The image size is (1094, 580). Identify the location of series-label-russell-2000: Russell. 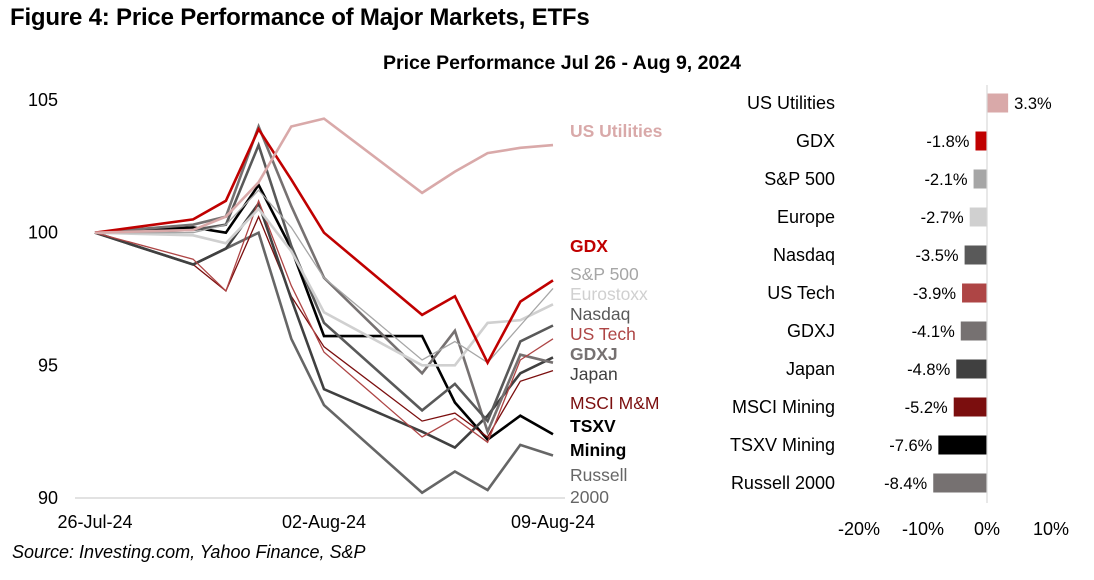
(598, 475).